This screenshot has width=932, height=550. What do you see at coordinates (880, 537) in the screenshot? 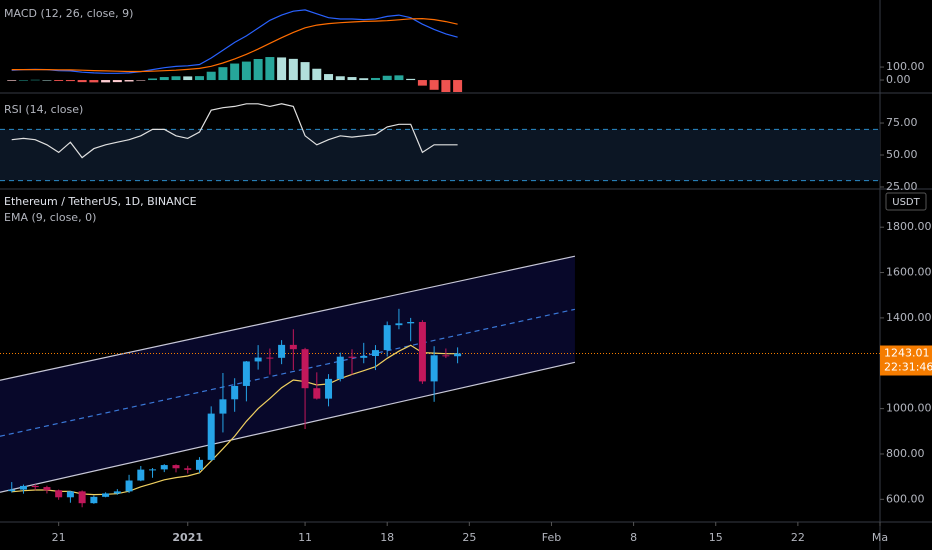
I see `x-tick-label: Ma` at bounding box center [880, 537].